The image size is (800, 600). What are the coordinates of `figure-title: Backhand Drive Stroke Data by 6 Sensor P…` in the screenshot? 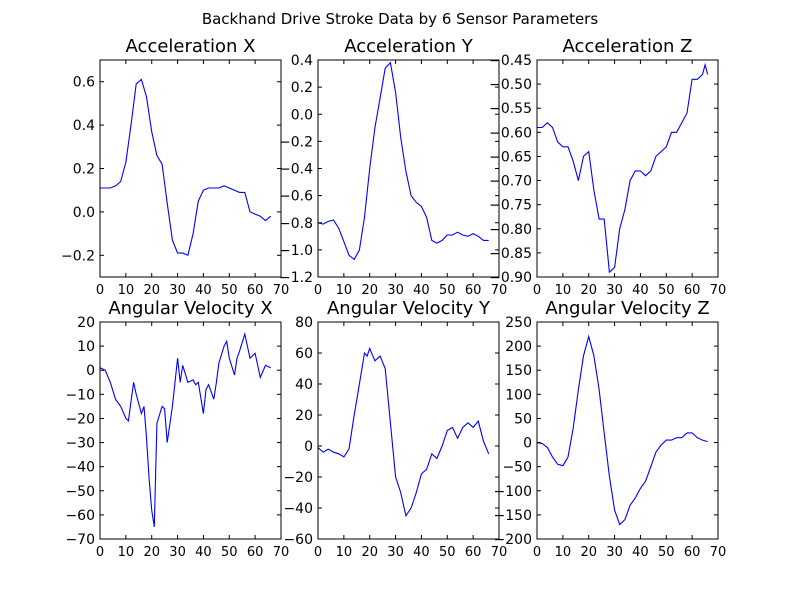 It's located at (400, 19).